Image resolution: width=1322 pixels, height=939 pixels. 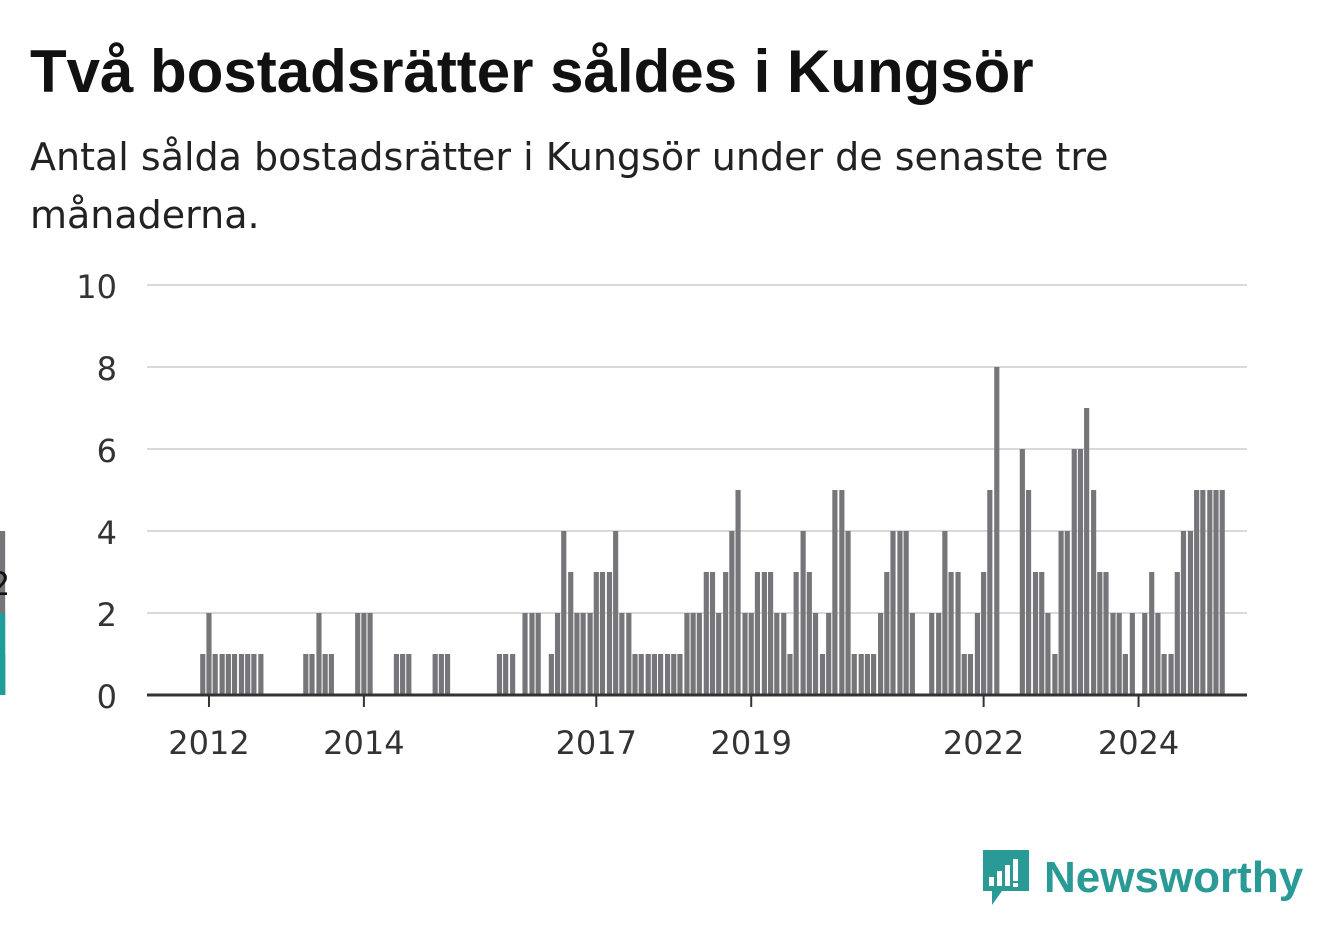 I want to click on x-tick-label: 2024, so click(x=1138, y=743).